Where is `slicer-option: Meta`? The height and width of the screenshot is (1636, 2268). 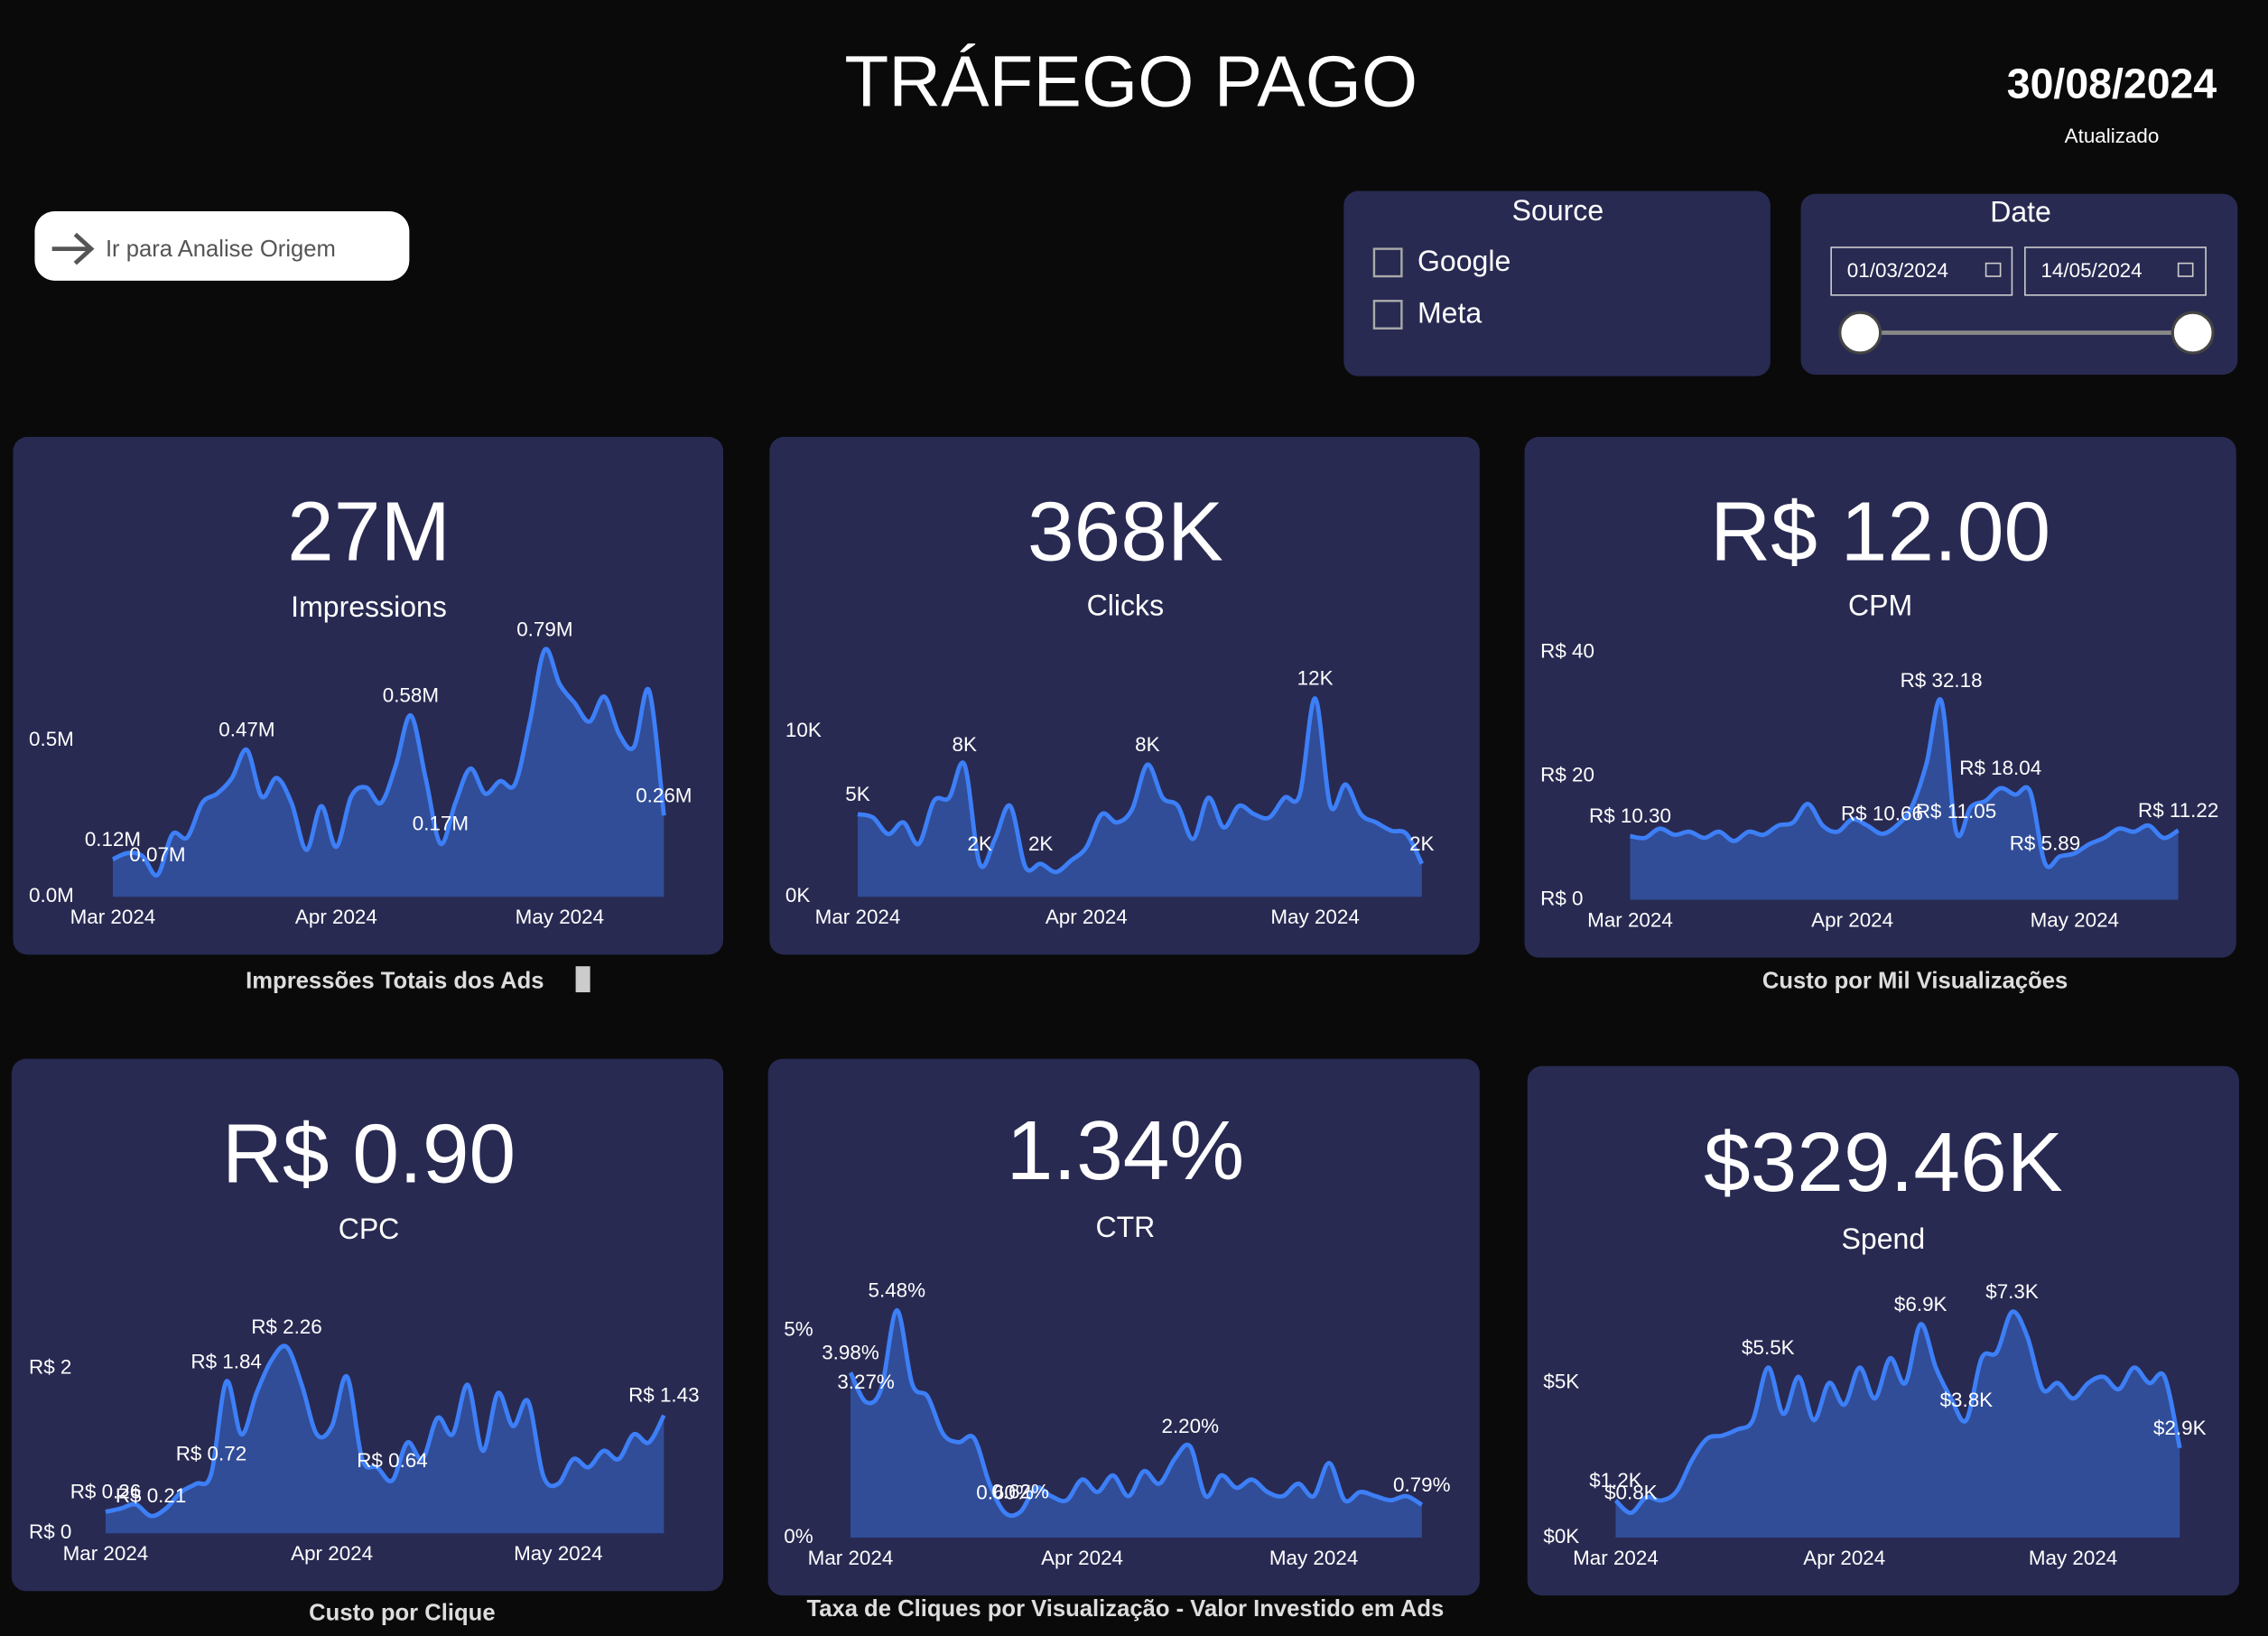 slicer-option: Meta is located at coordinates (1450, 313).